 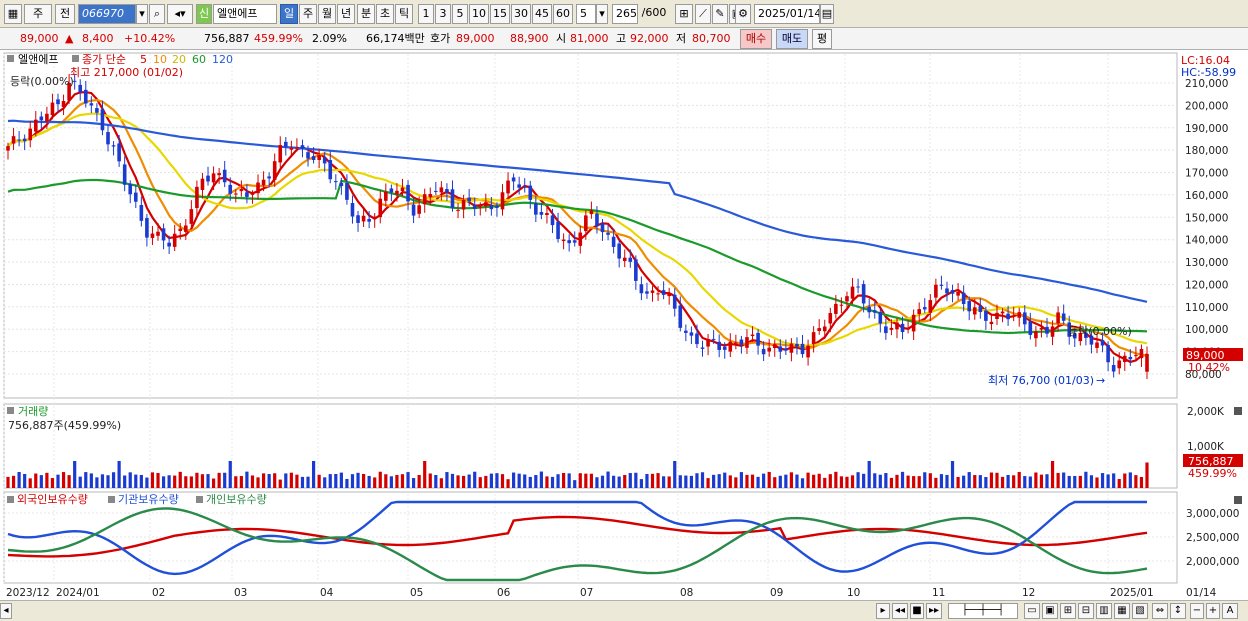 I want to click on layout-icon-2: ▣, so click(x=1050, y=611).